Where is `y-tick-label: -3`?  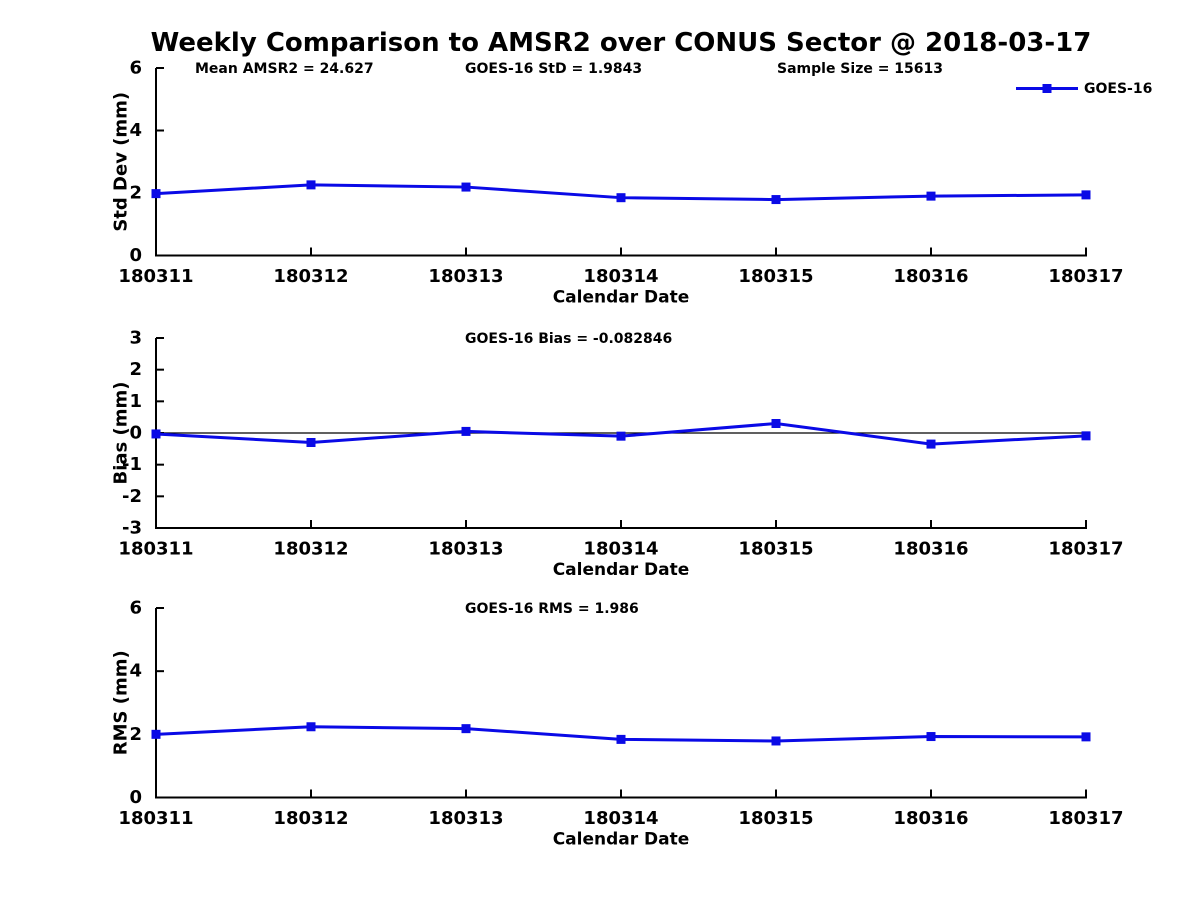 y-tick-label: -3 is located at coordinates (132, 528).